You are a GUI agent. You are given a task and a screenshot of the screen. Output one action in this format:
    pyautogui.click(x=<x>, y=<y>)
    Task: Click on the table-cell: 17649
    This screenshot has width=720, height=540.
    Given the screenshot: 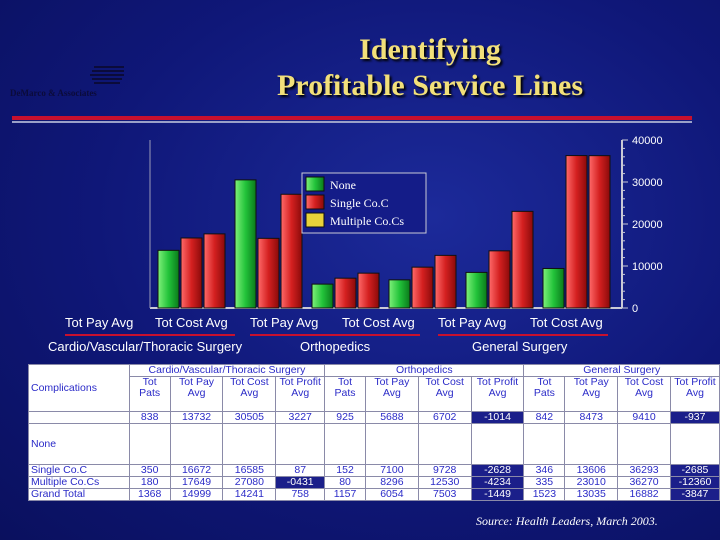 What is the action you would take?
    pyautogui.click(x=196, y=482)
    